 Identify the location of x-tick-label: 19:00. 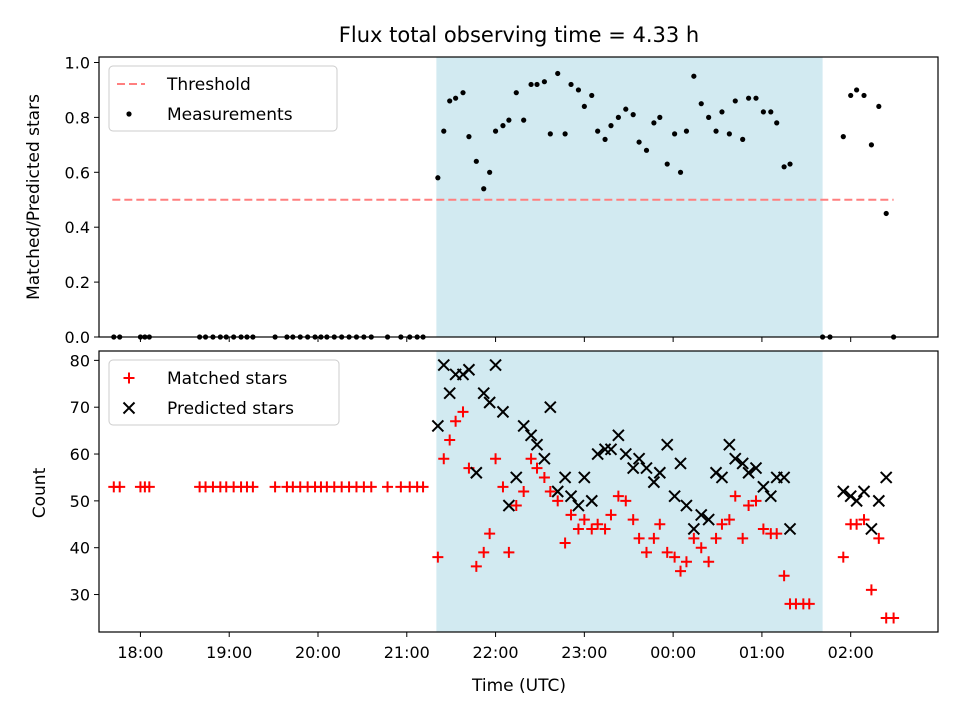
(229, 652).